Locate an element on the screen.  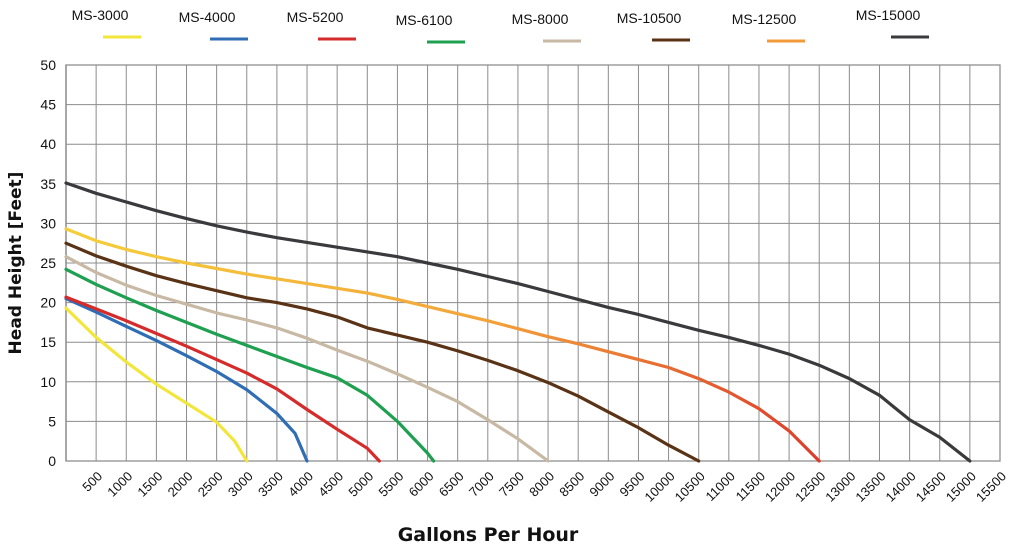
x-tick-label: 10500 is located at coordinates (690, 487).